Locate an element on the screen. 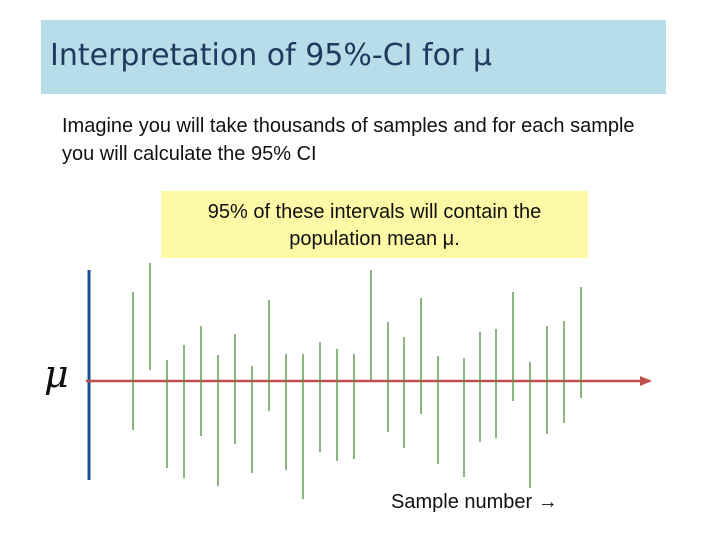 The height and width of the screenshot is (540, 720). callout-line-1: 95% of these intervals will contain the is located at coordinates (374, 212).